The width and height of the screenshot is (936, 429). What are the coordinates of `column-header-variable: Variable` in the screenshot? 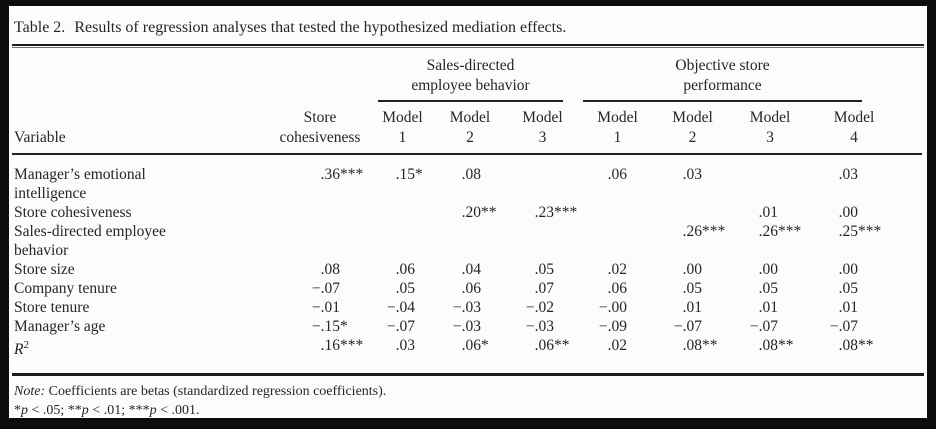 It's located at (141, 128).